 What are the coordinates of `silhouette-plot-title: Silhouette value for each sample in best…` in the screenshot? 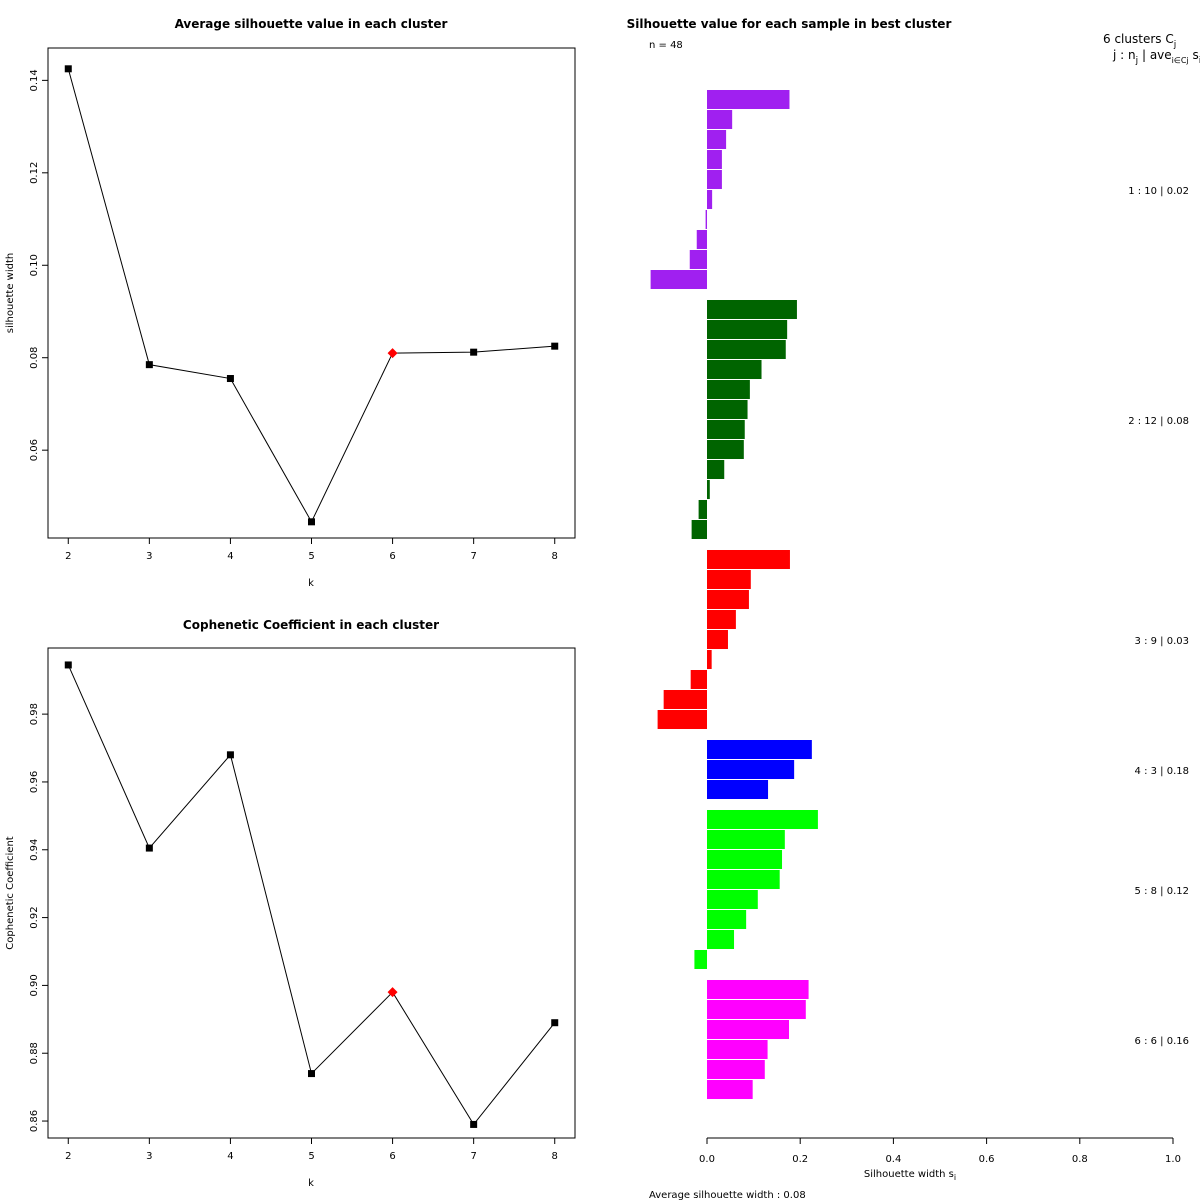 It's located at (789, 24).